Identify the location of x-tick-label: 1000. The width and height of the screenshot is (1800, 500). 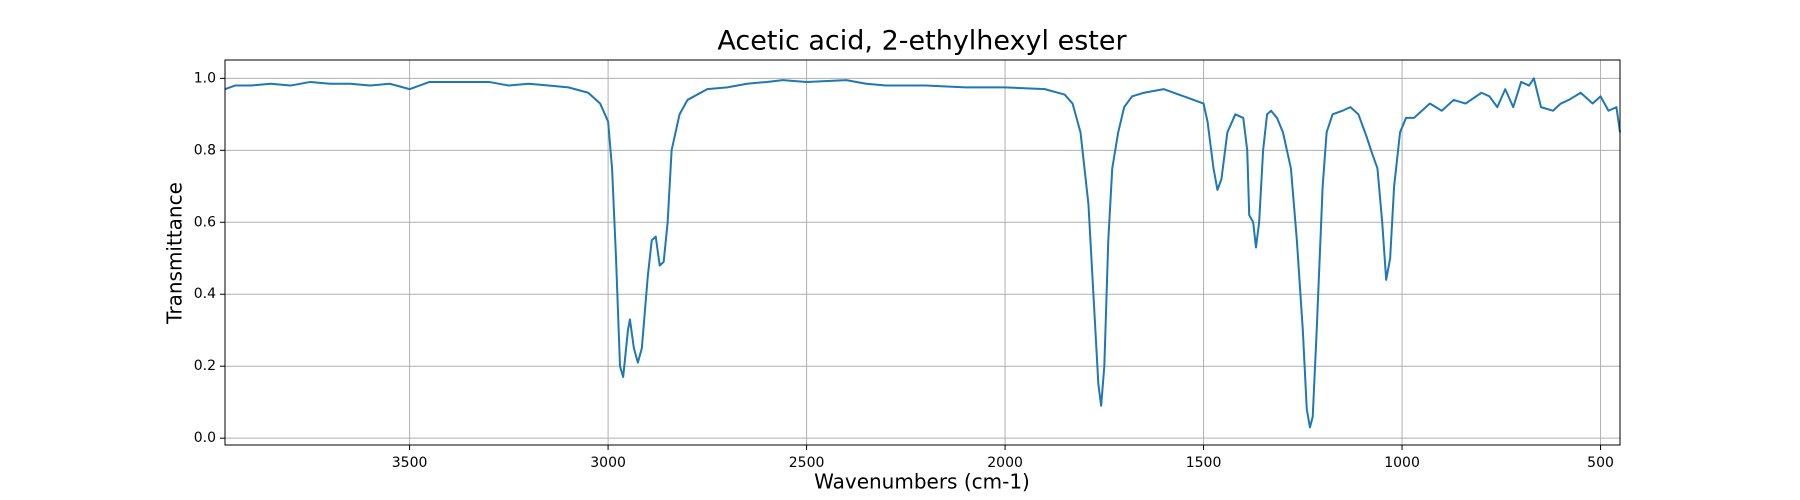
(1402, 463).